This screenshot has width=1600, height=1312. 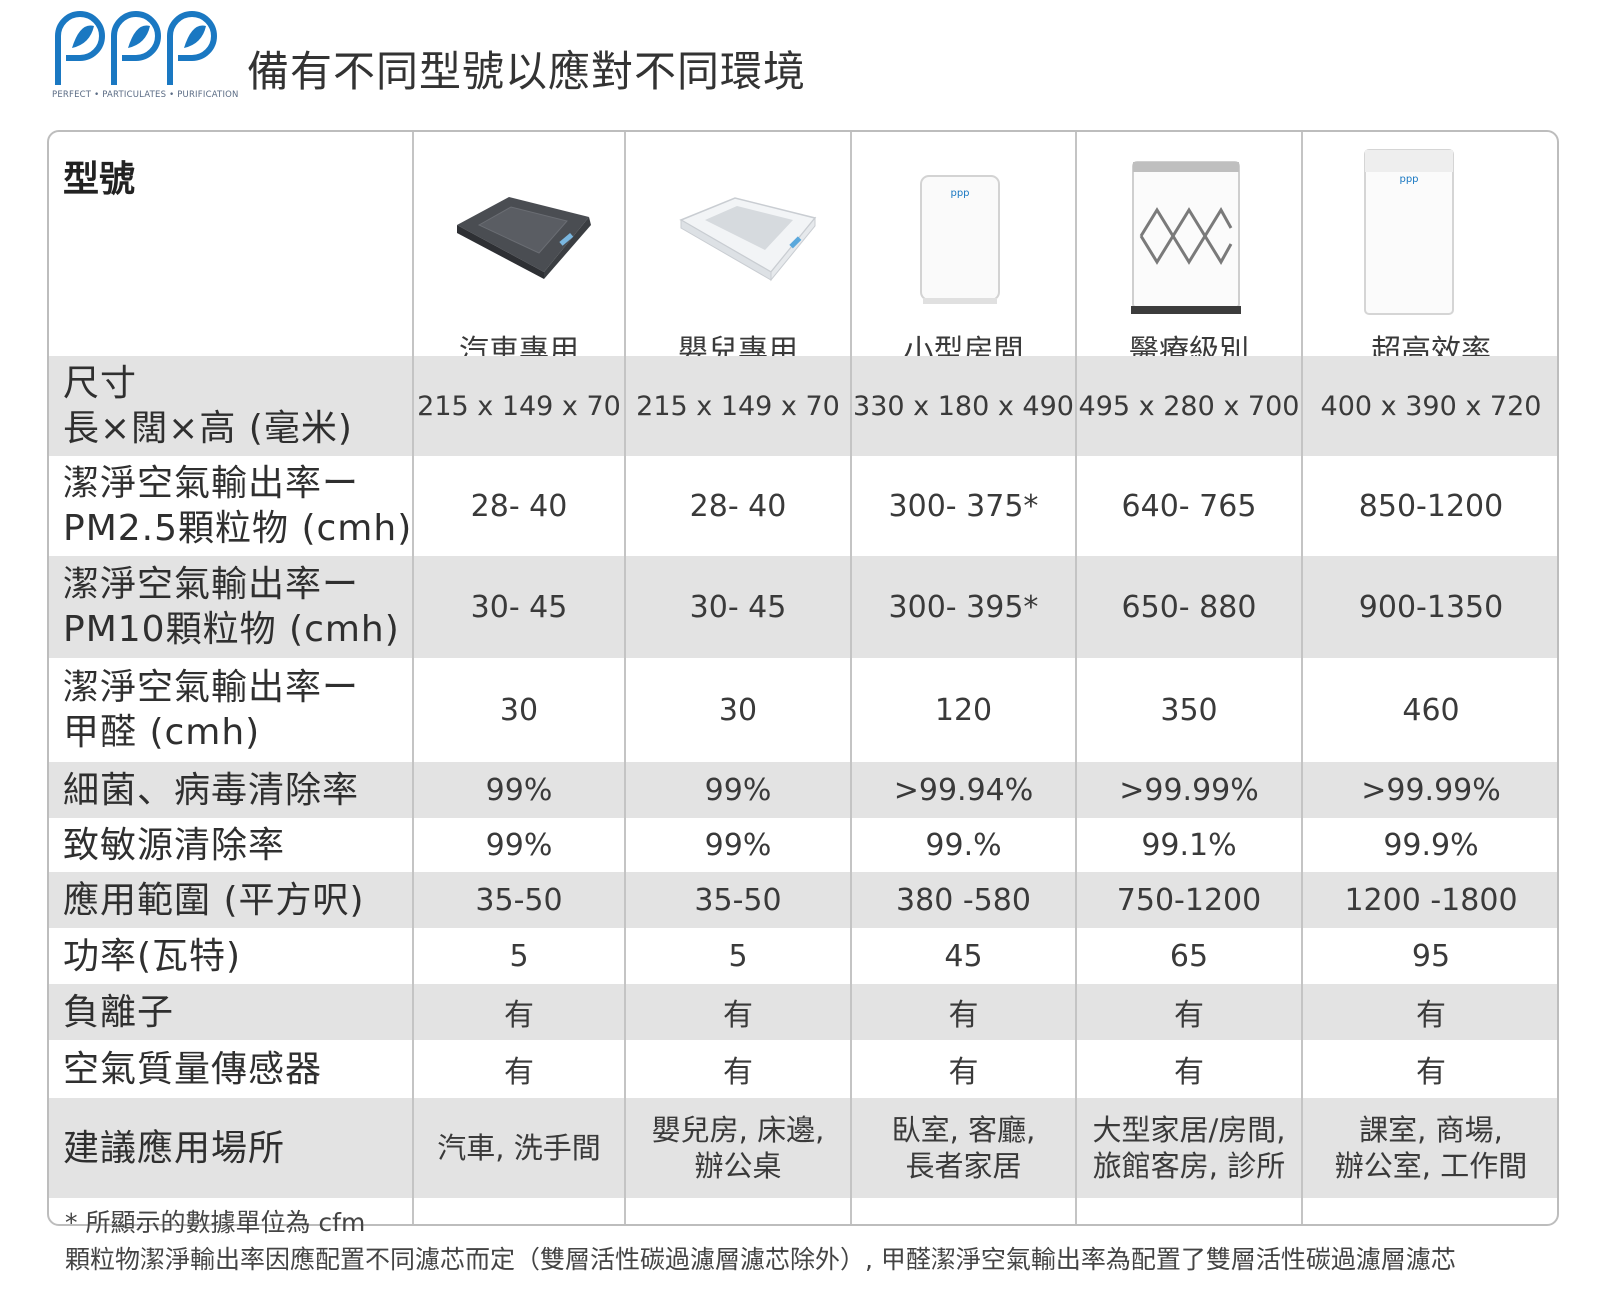 I want to click on spec-value-cell: 900-1350, so click(x=1431, y=607).